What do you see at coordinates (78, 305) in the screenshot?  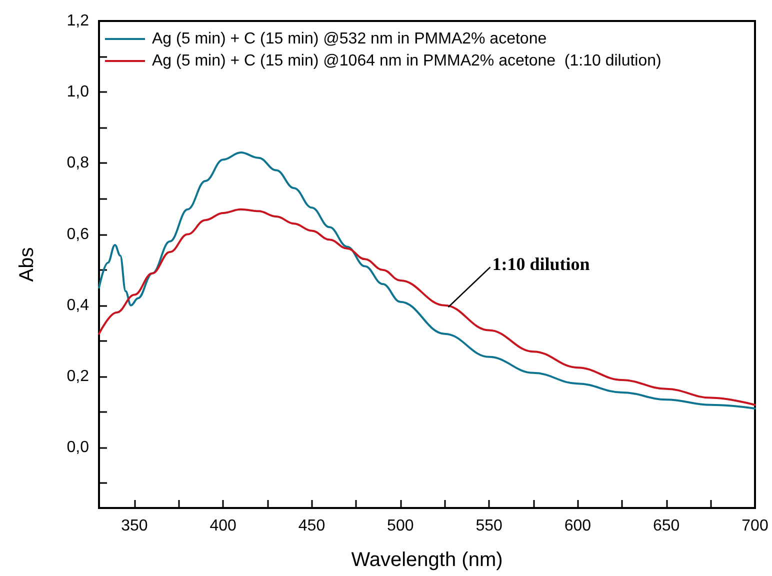 I see `y-tick-label: 0,4` at bounding box center [78, 305].